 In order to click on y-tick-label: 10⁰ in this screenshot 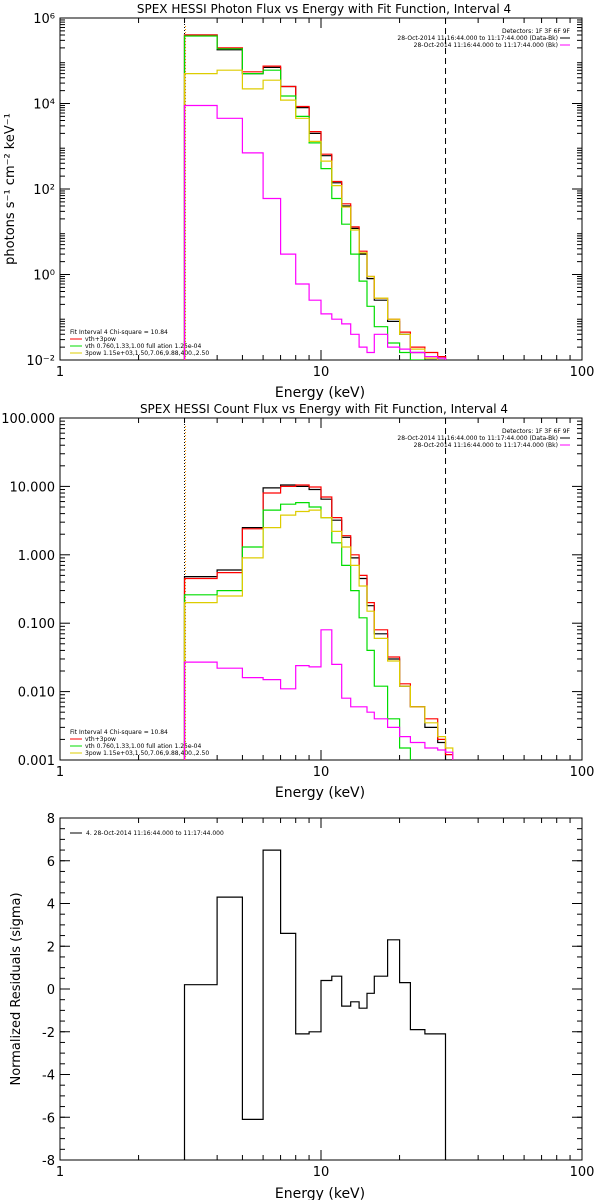, I will do `click(44, 276)`.